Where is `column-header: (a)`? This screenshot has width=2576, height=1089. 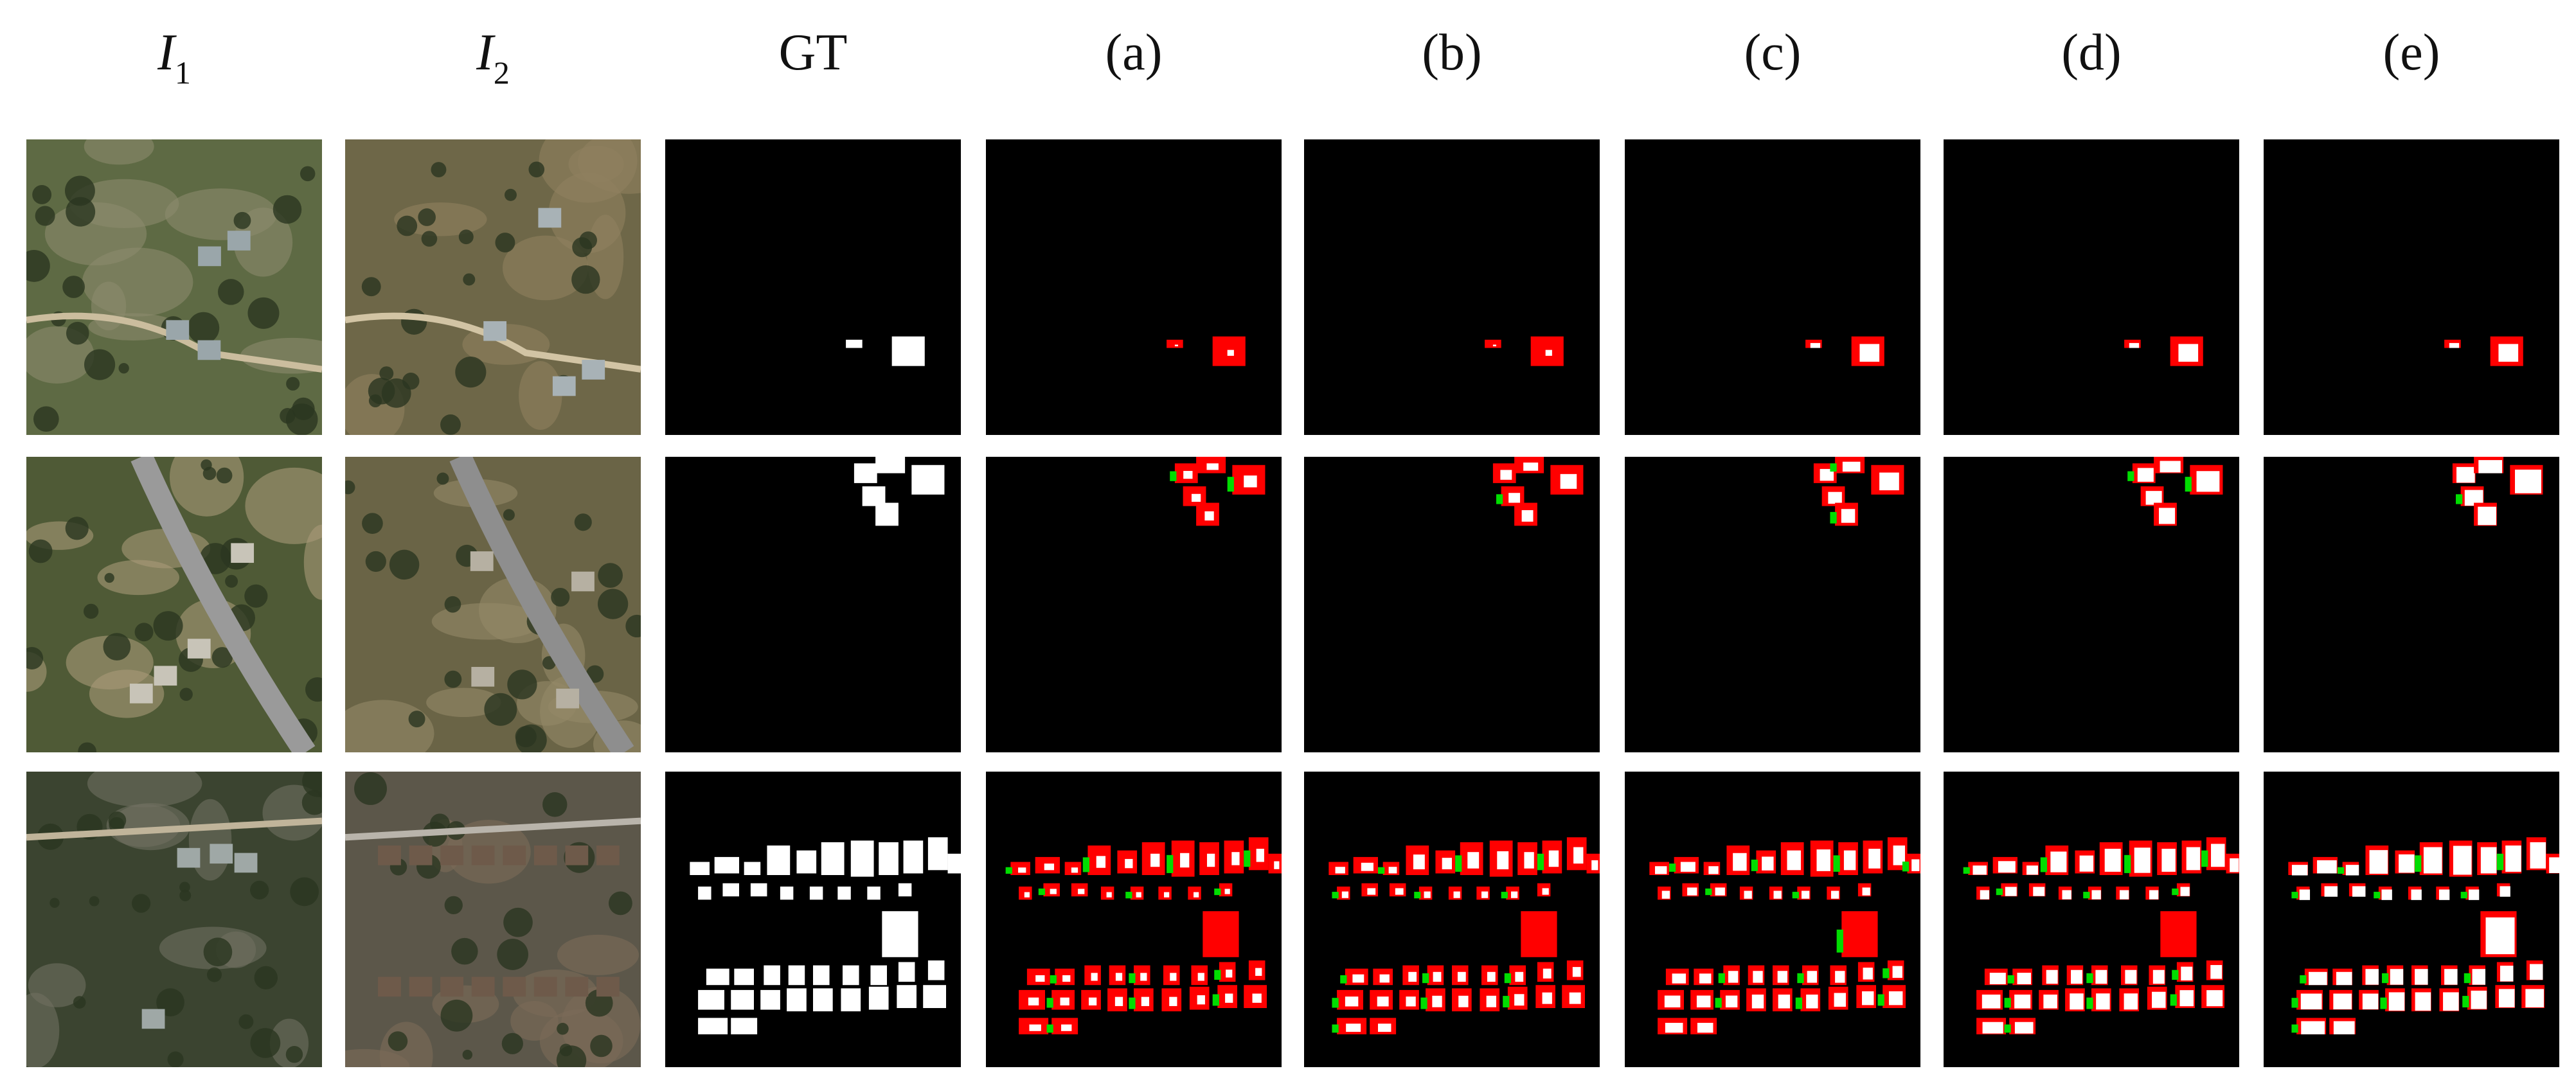 column-header: (a) is located at coordinates (1134, 52).